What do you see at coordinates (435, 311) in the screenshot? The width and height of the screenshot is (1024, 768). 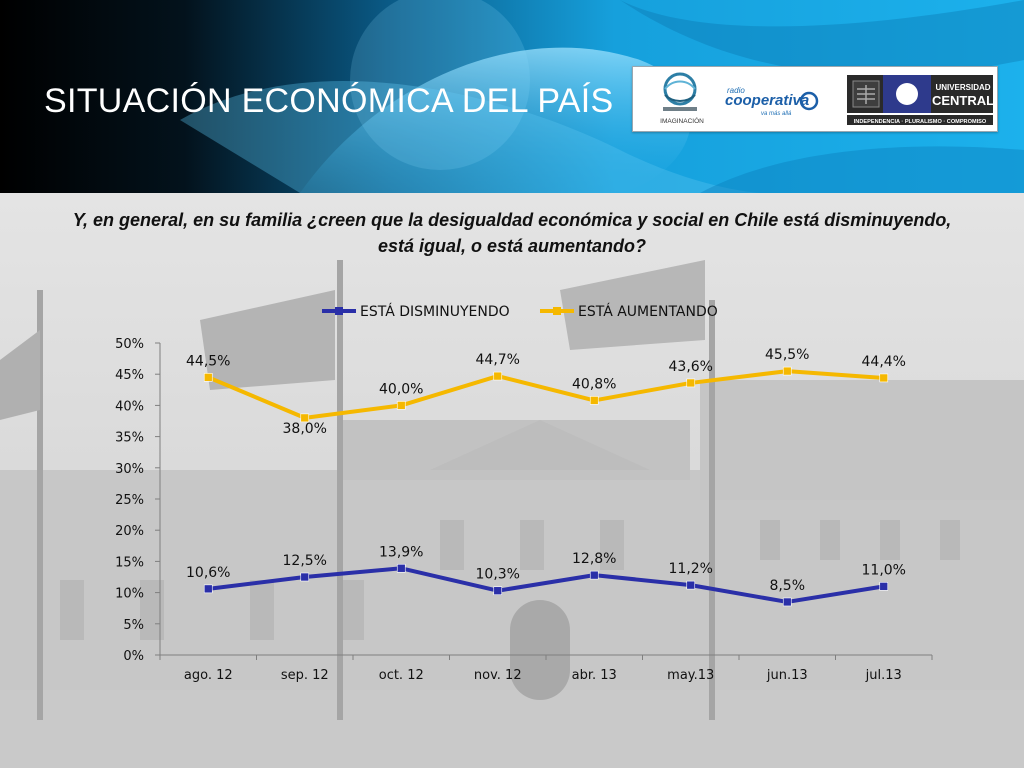 I see `legend-label: ESTÁ DISMINUYENDO` at bounding box center [435, 311].